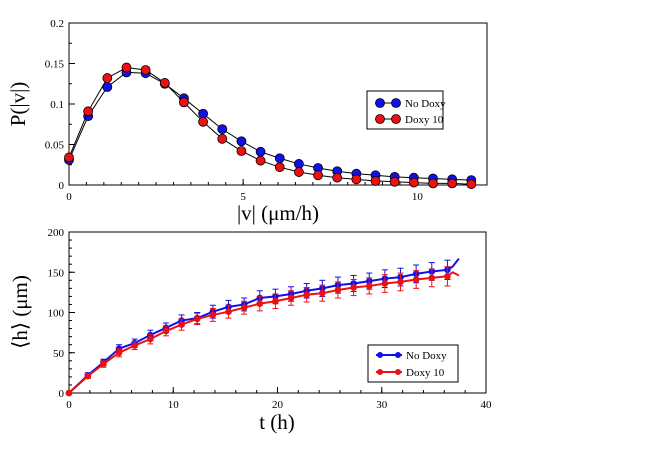 This screenshot has height=462, width=654. What do you see at coordinates (56, 273) in the screenshot?
I see `y-tick-label: 150` at bounding box center [56, 273].